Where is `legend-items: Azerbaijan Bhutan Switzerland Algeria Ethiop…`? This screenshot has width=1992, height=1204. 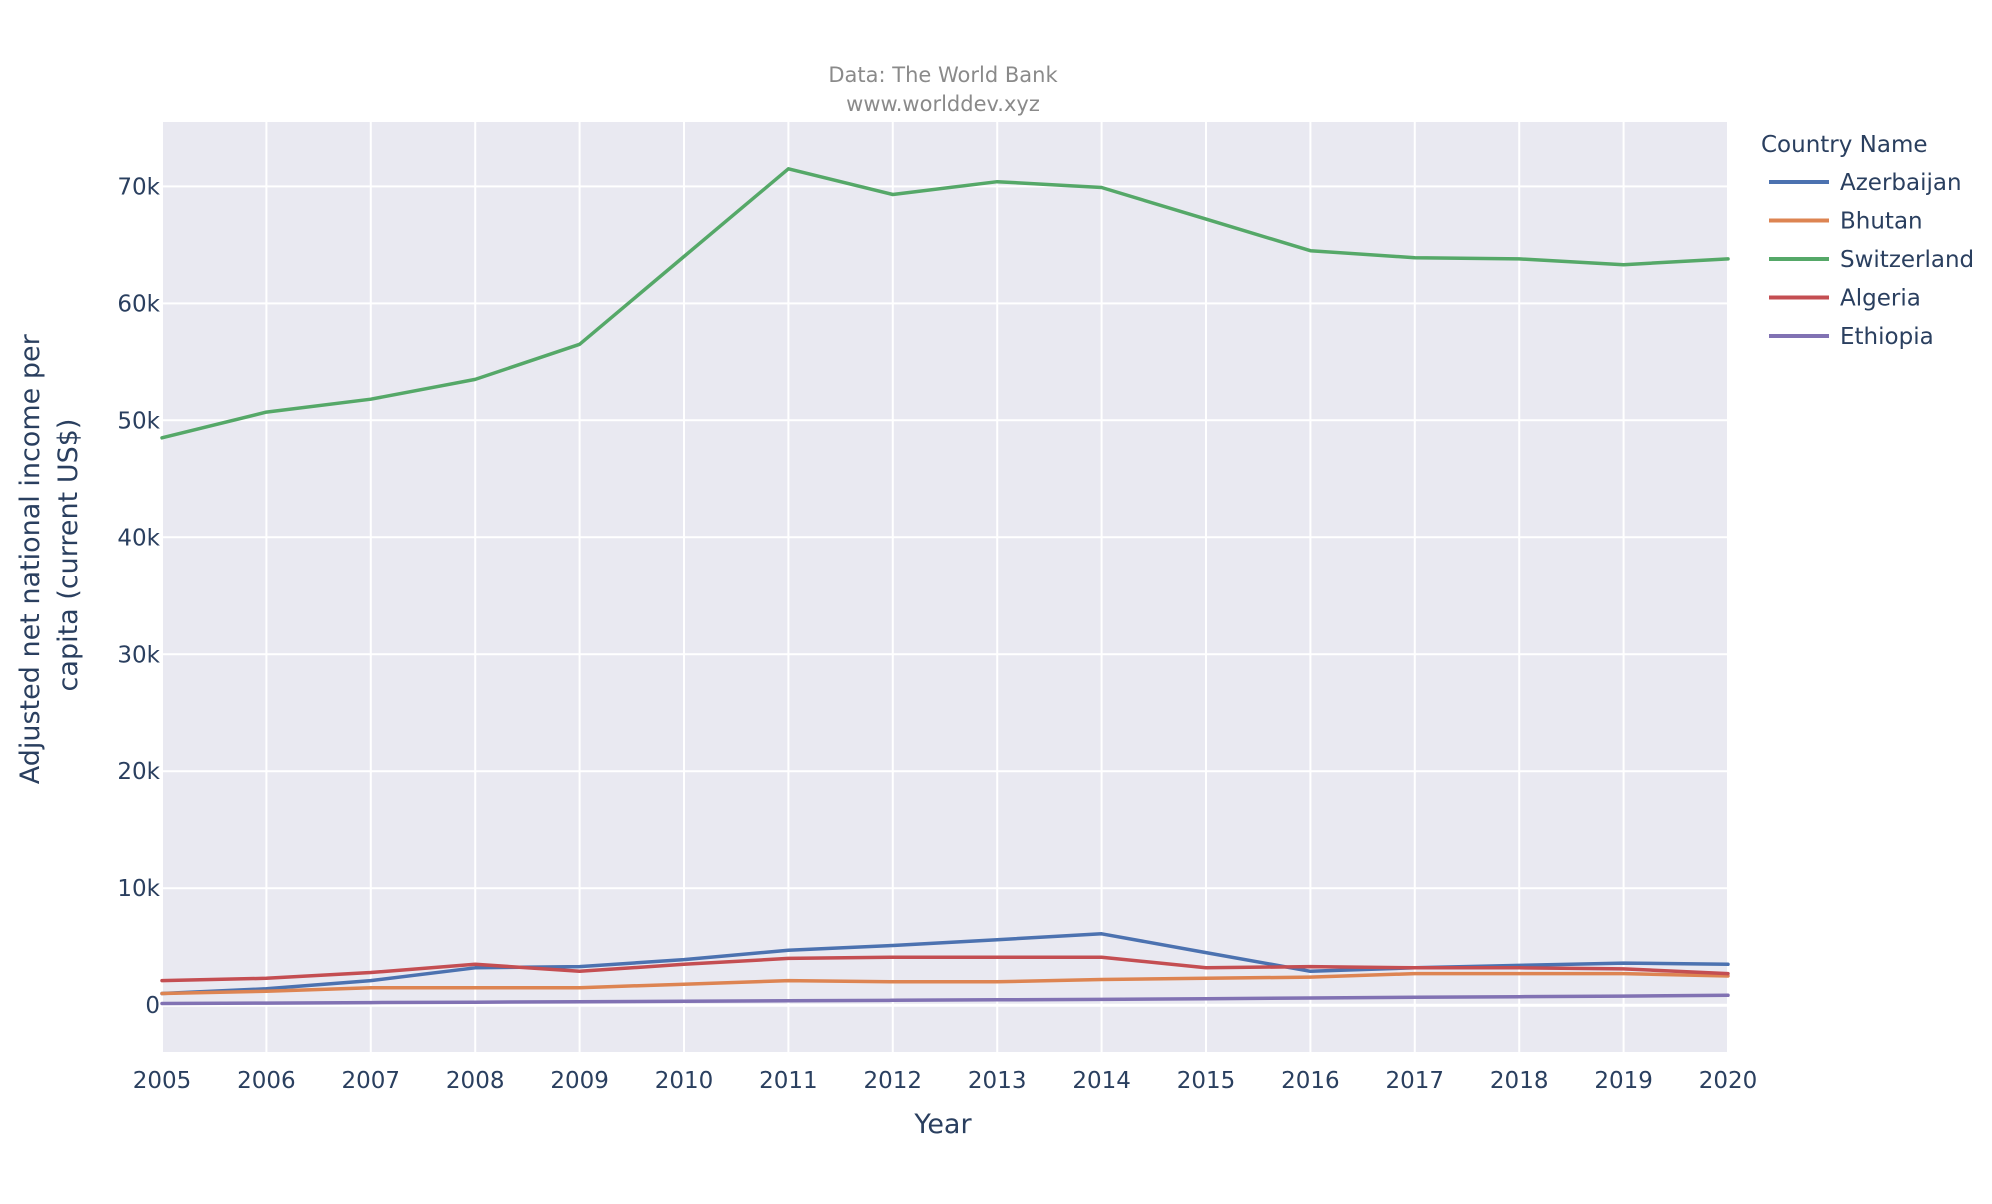
legend-items: Azerbaijan Bhutan Switzerland Algeria Ethiop… is located at coordinates (1871, 260).